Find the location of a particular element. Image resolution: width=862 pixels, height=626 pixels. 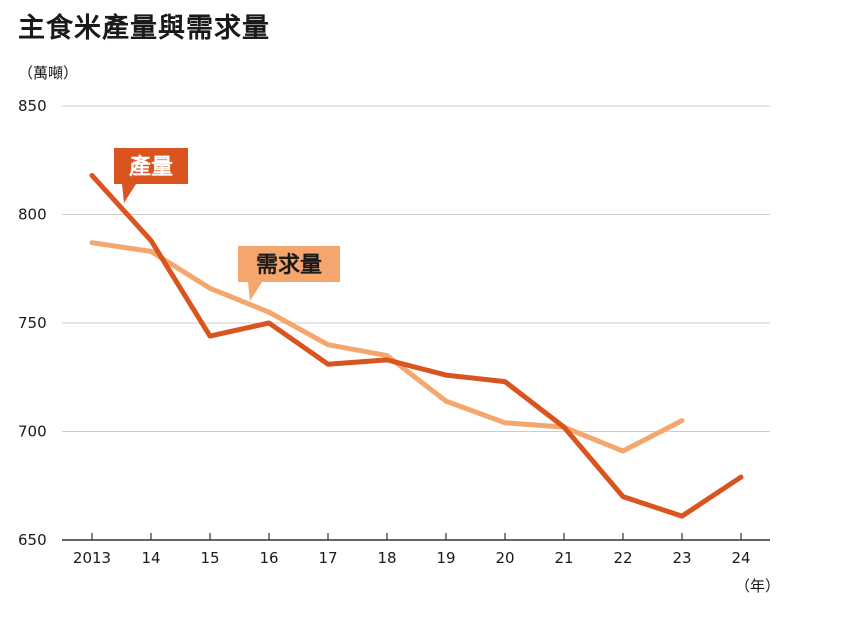

y-axis-unit-label: （萬噸） is located at coordinates (48, 73).